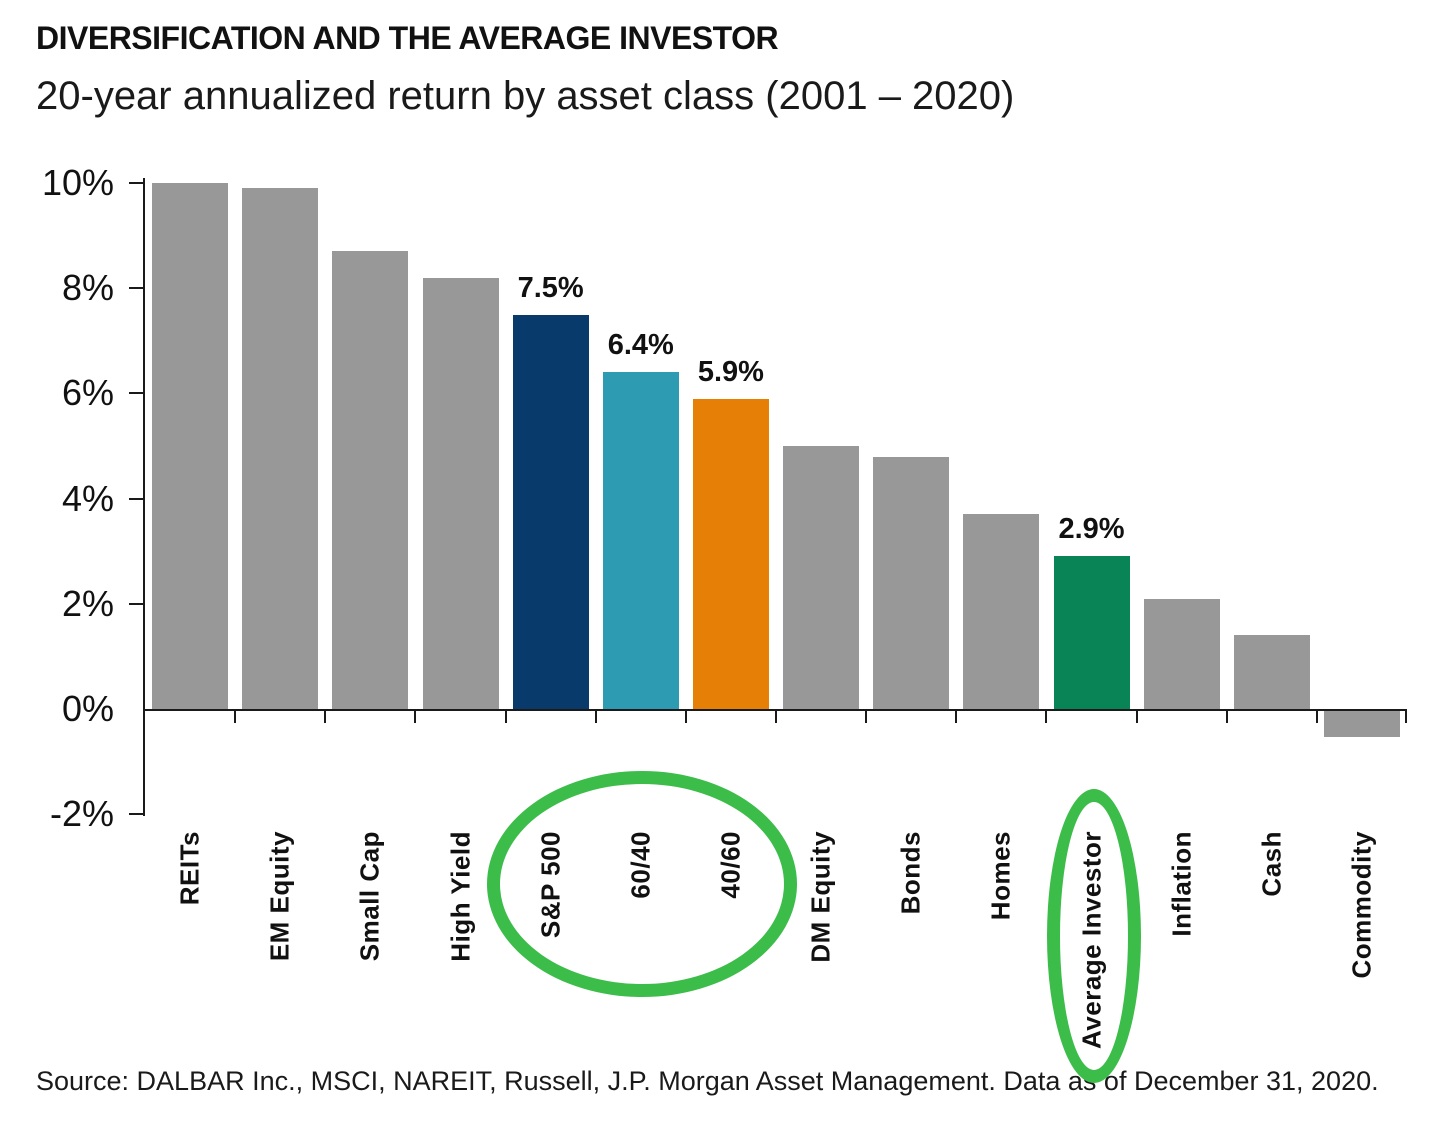 This screenshot has width=1456, height=1132. I want to click on data-label-40-60: 5.9%, so click(730, 371).